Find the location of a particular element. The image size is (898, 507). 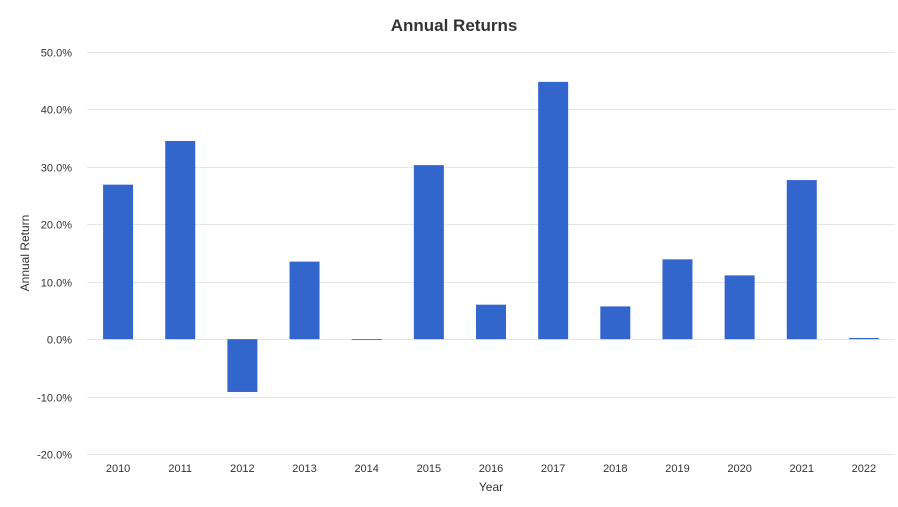

x-tick-label: 2014 is located at coordinates (366, 469).